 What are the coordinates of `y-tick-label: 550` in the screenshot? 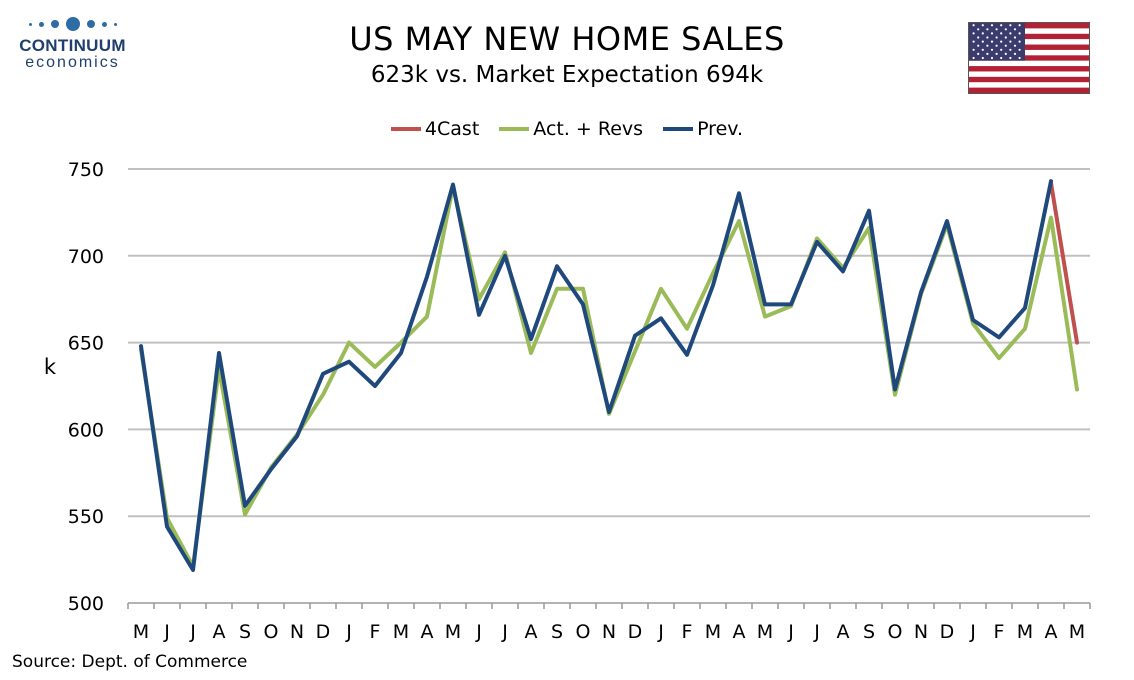 It's located at (86, 517).